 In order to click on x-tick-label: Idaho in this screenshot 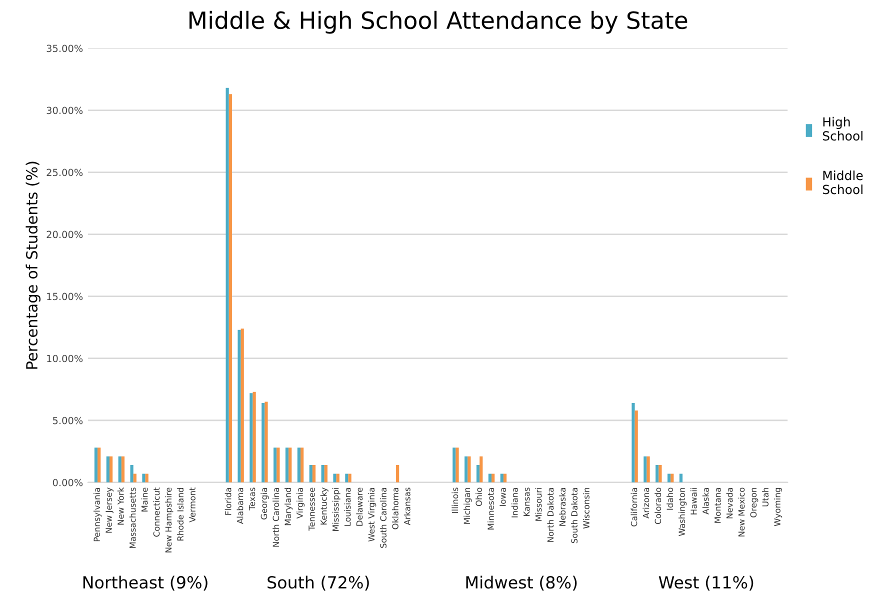, I will do `click(670, 499)`.